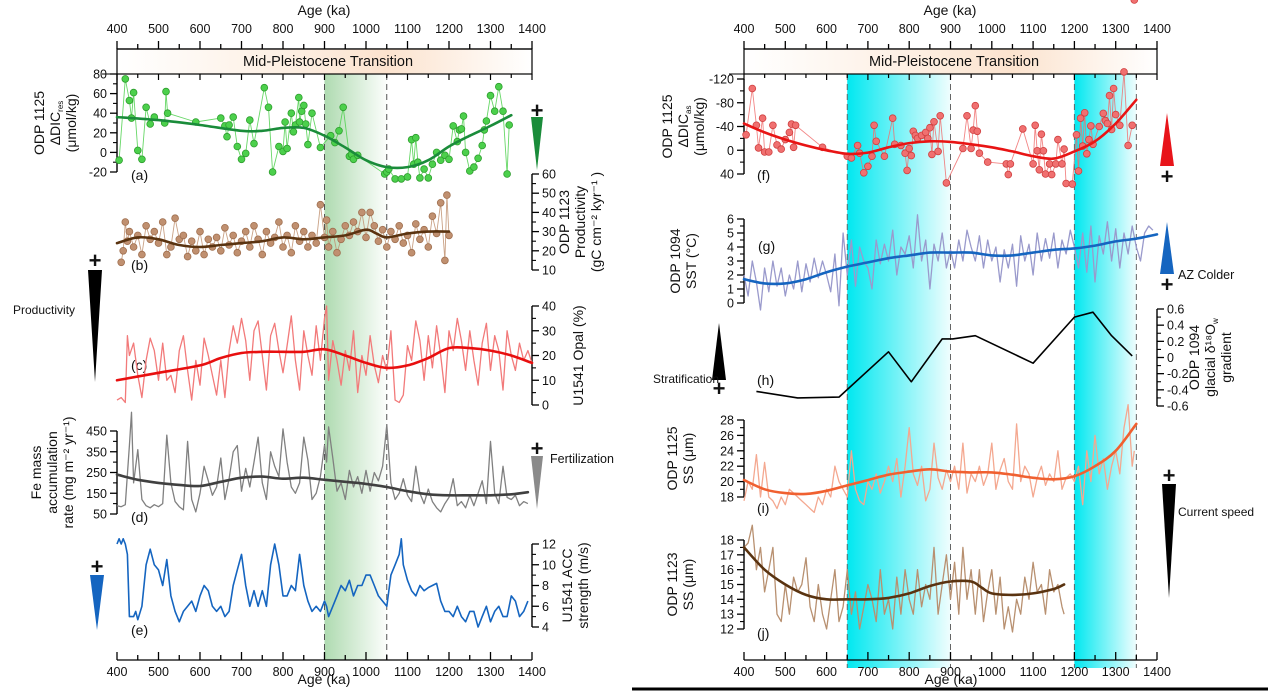 This screenshot has width=1268, height=691. What do you see at coordinates (727, 615) in the screenshot?
I see `y-tick-label: 13` at bounding box center [727, 615].